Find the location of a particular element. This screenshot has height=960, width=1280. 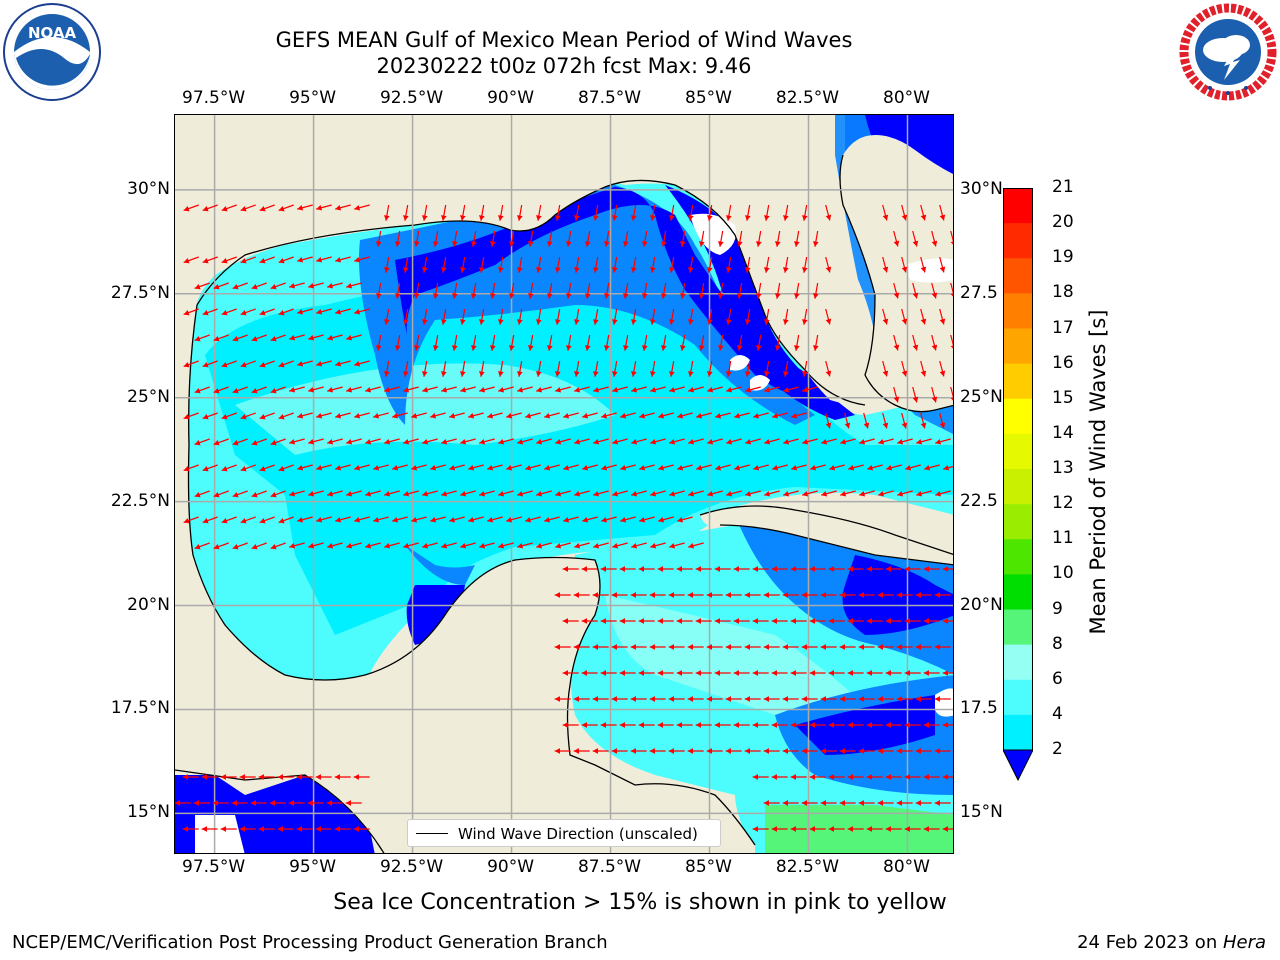

campeche-darkblue is located at coordinates (435, 615).